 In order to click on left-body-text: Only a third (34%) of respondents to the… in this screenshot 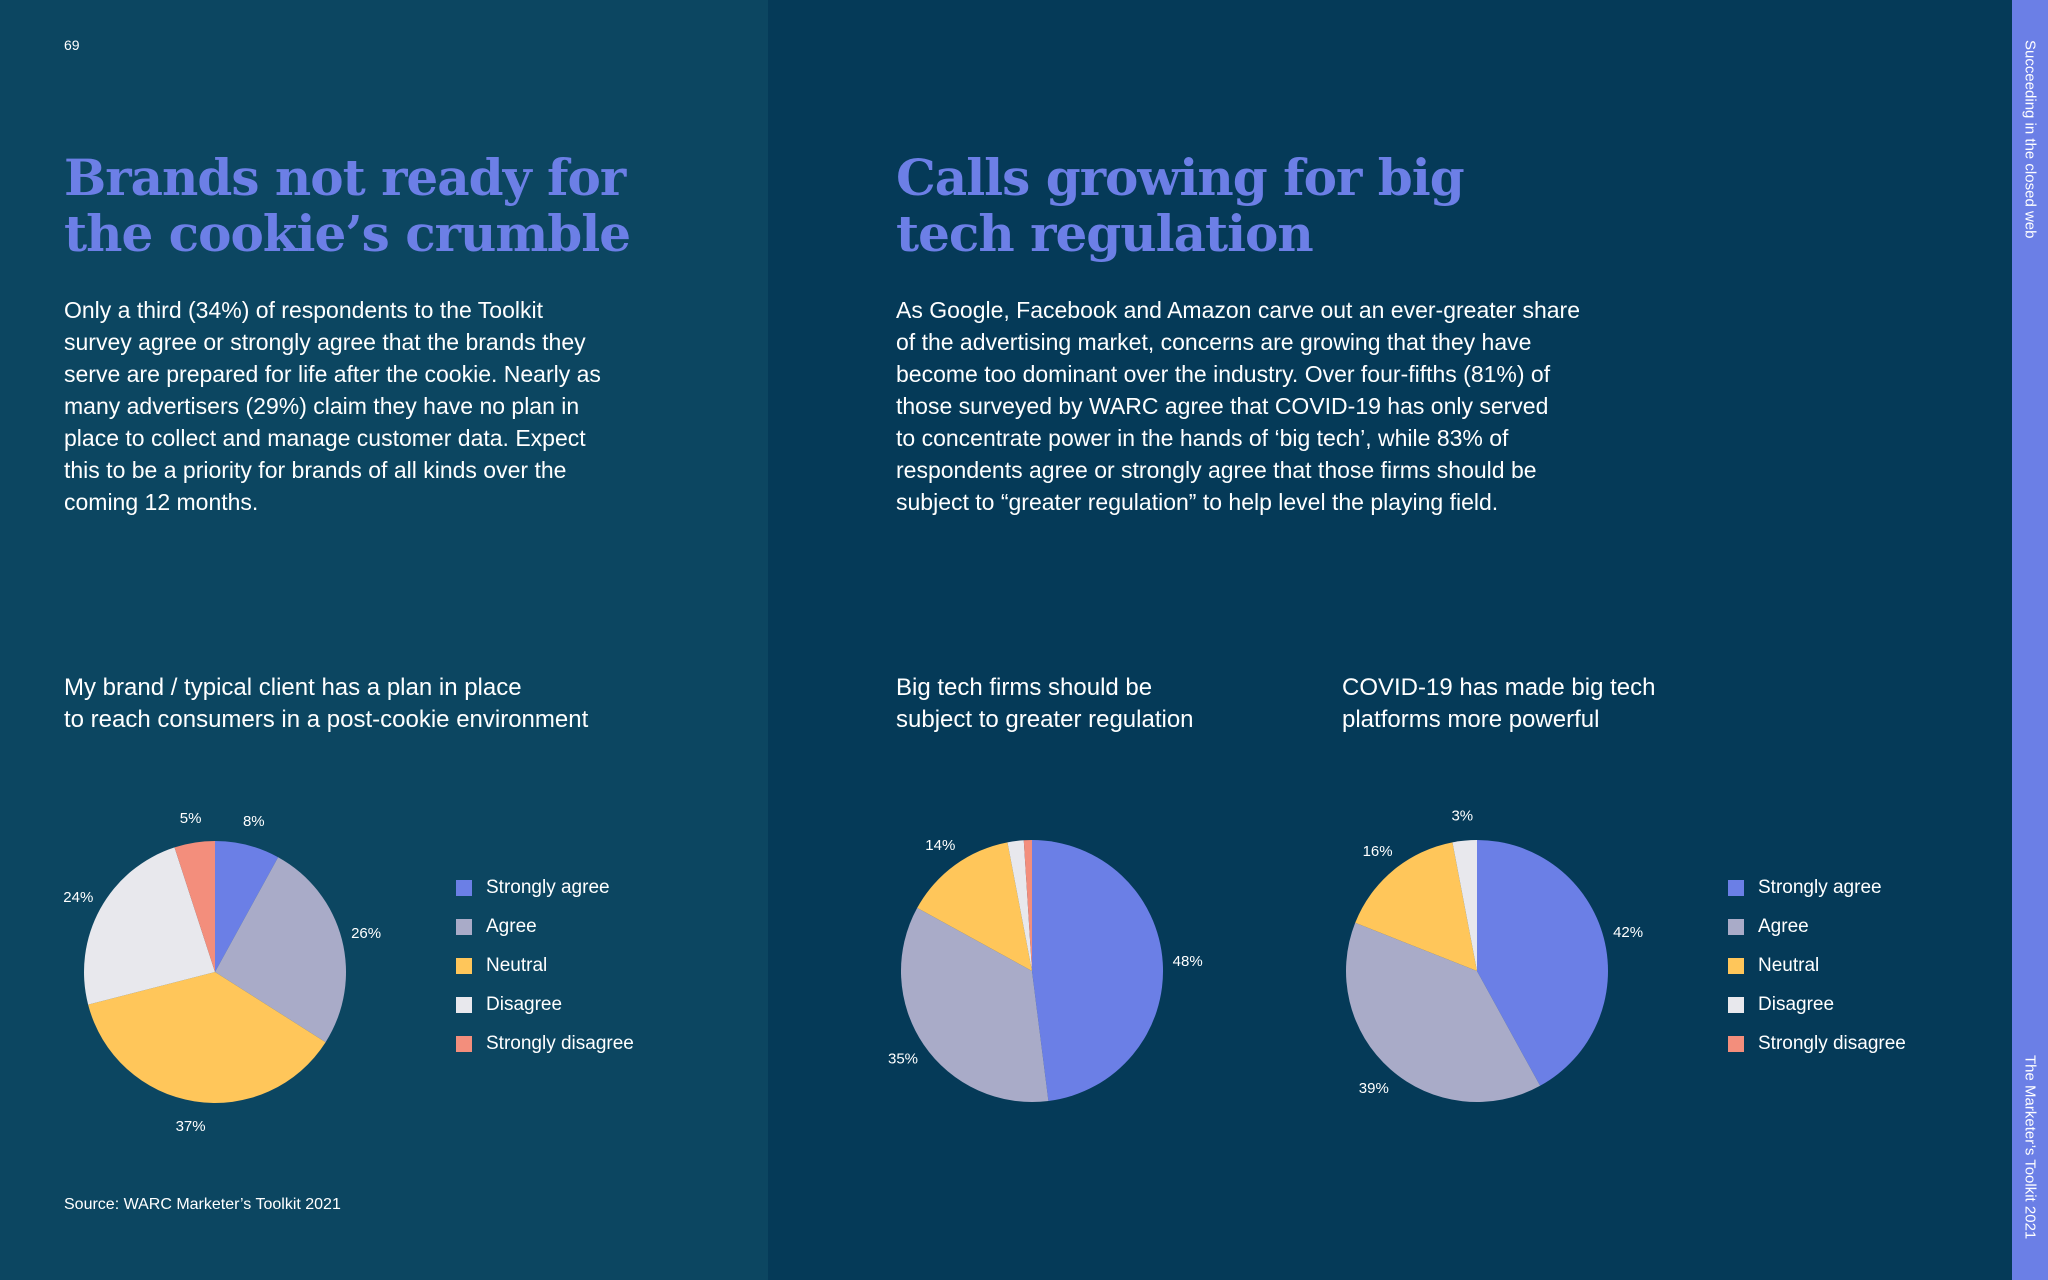, I will do `click(332, 406)`.